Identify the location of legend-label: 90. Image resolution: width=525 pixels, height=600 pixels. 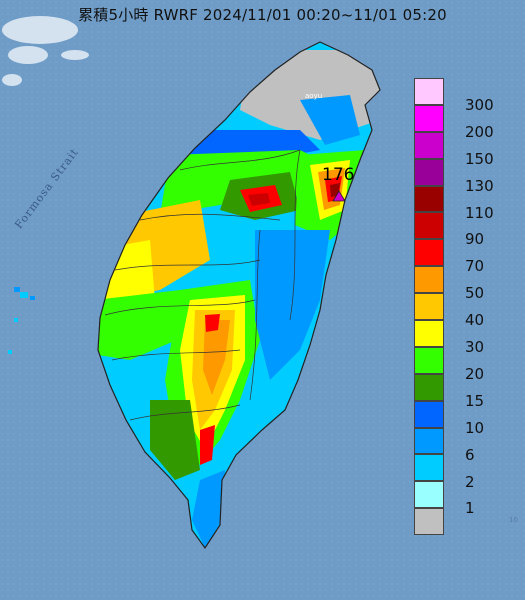
(475, 239).